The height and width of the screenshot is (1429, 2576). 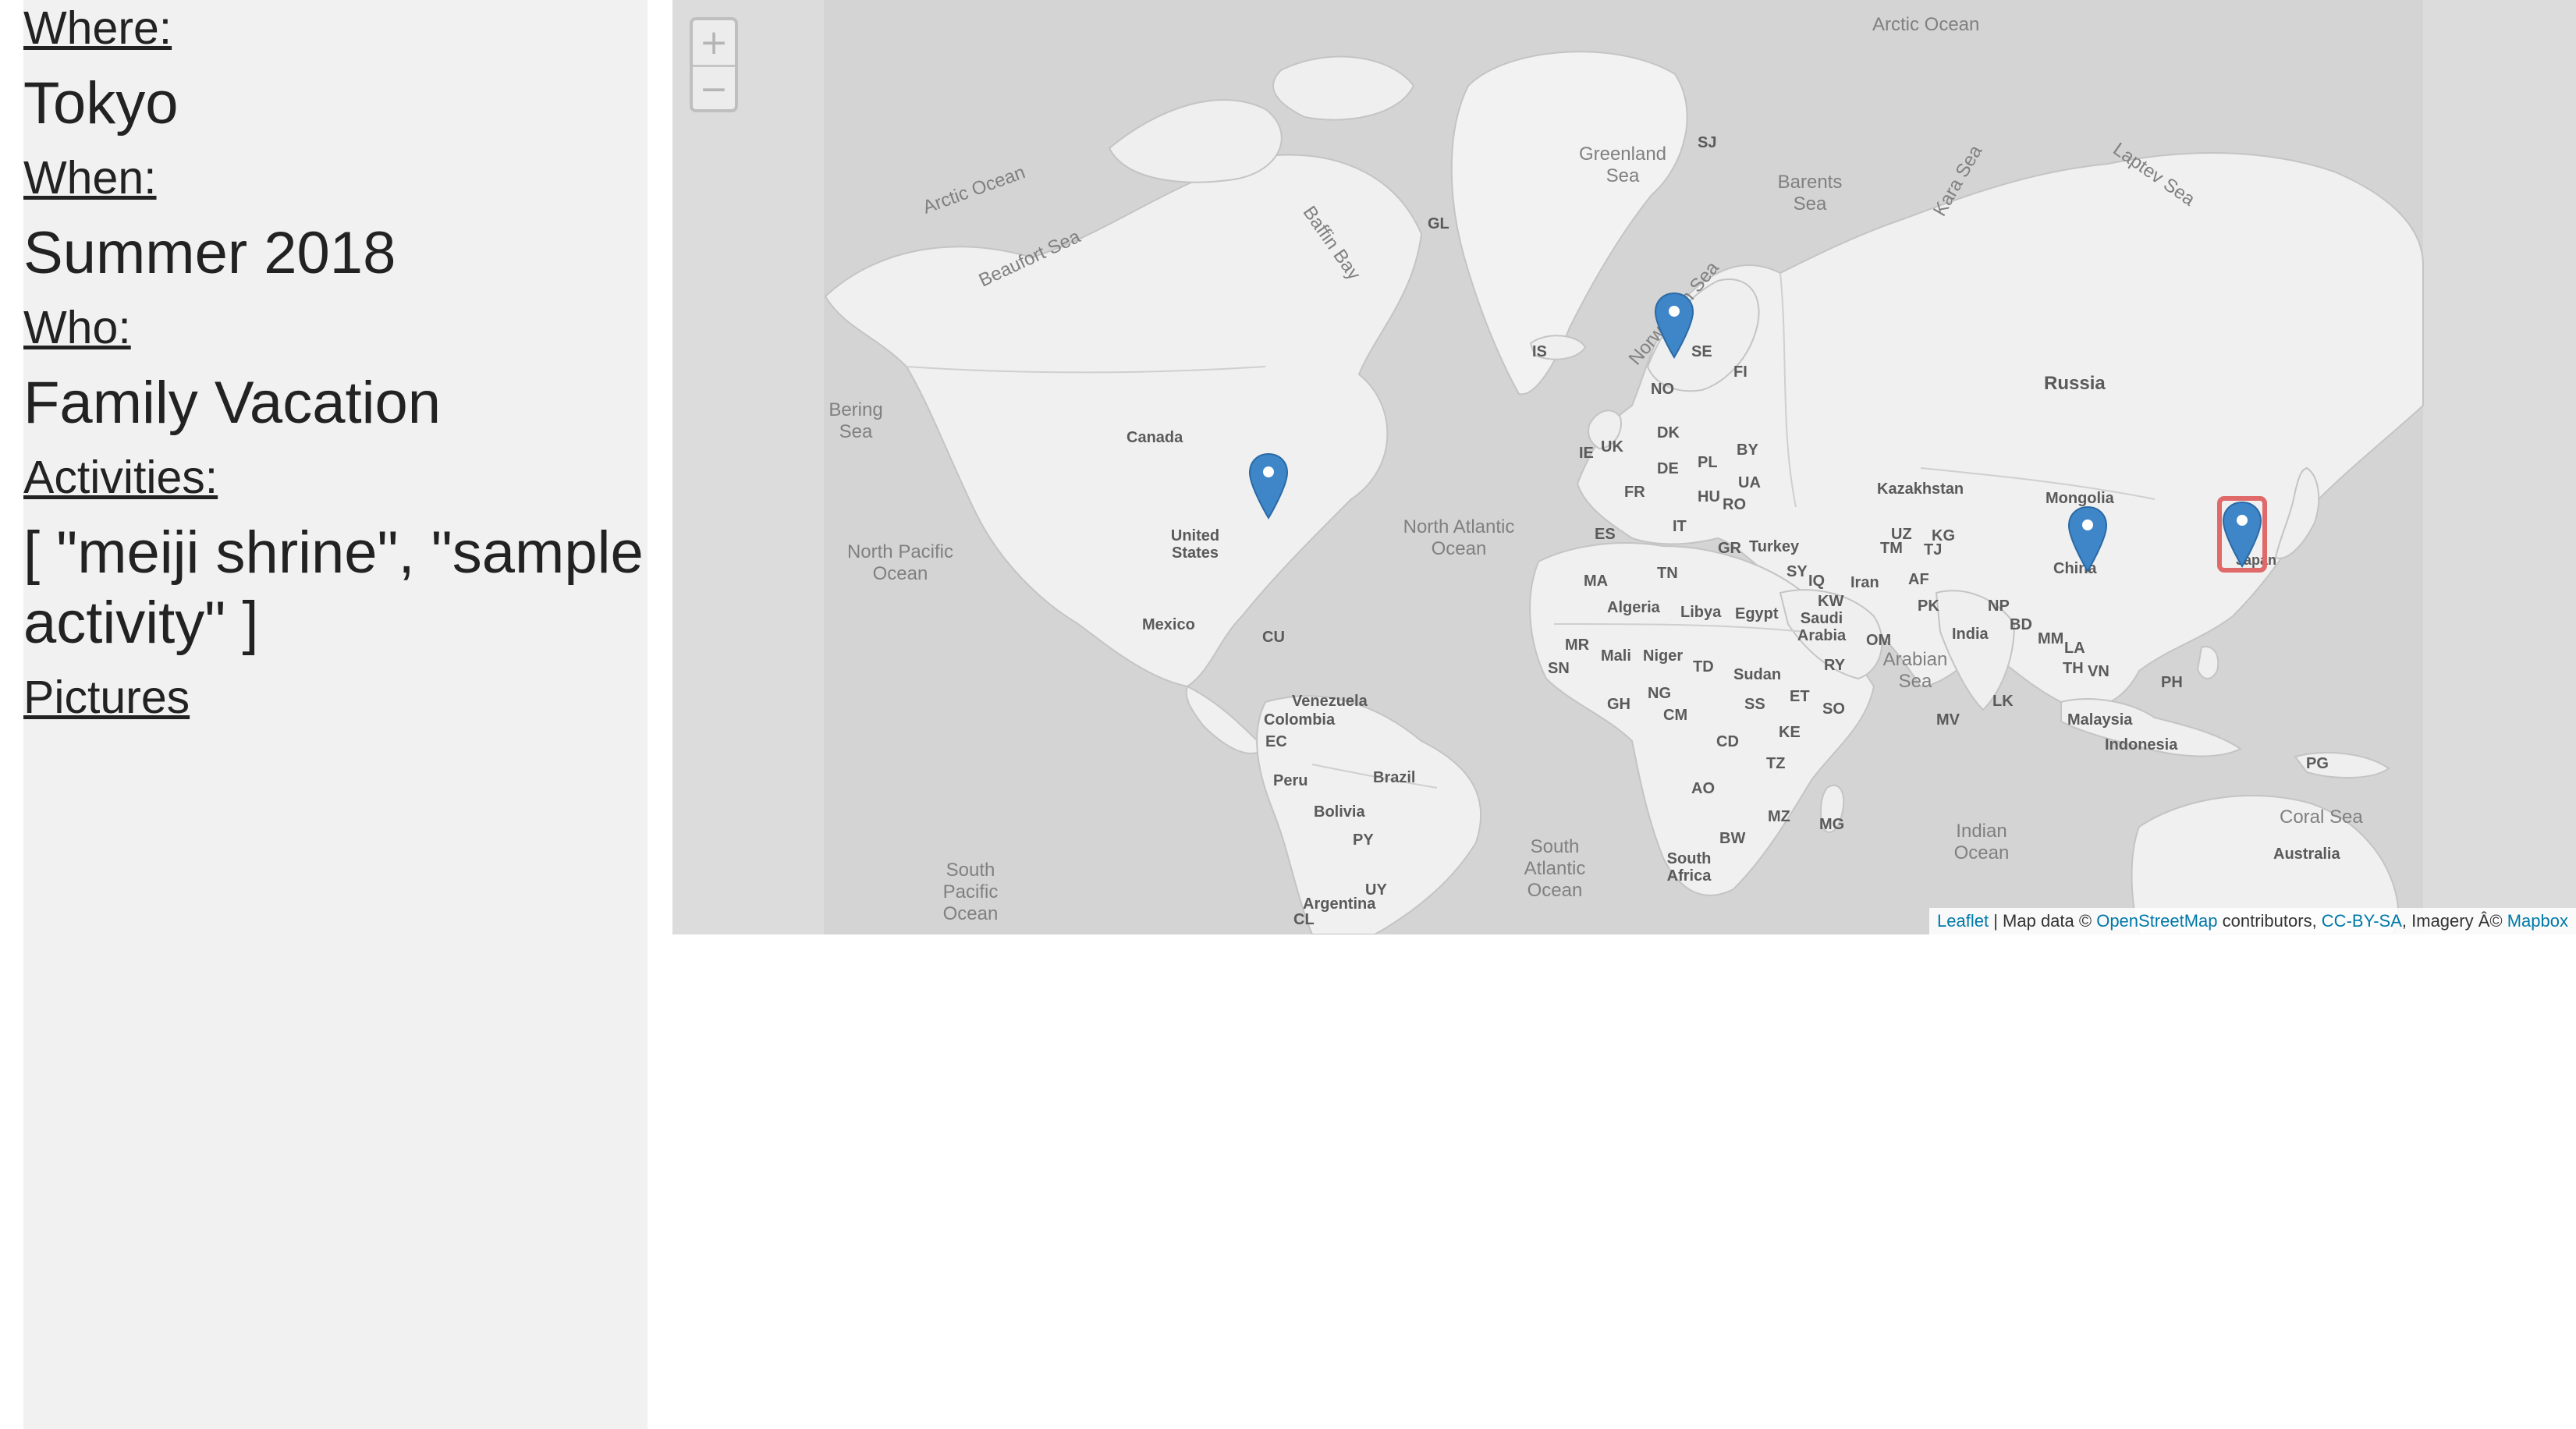 I want to click on map-label-united-states: United States, so click(x=1195, y=544).